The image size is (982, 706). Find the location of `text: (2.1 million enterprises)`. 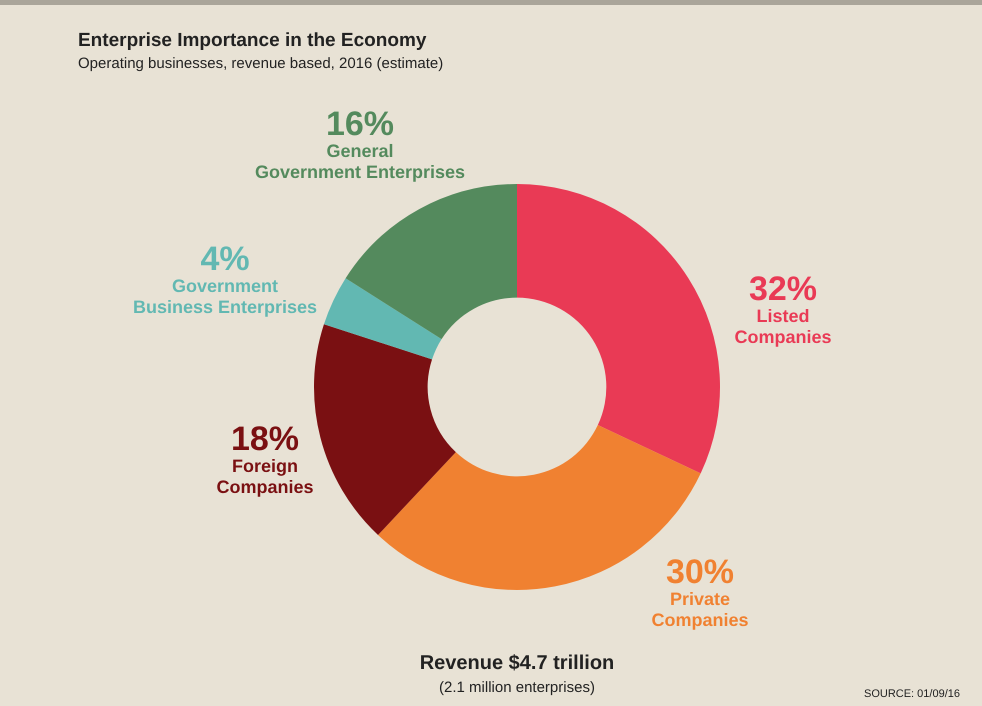

text: (2.1 million enterprises) is located at coordinates (517, 687).